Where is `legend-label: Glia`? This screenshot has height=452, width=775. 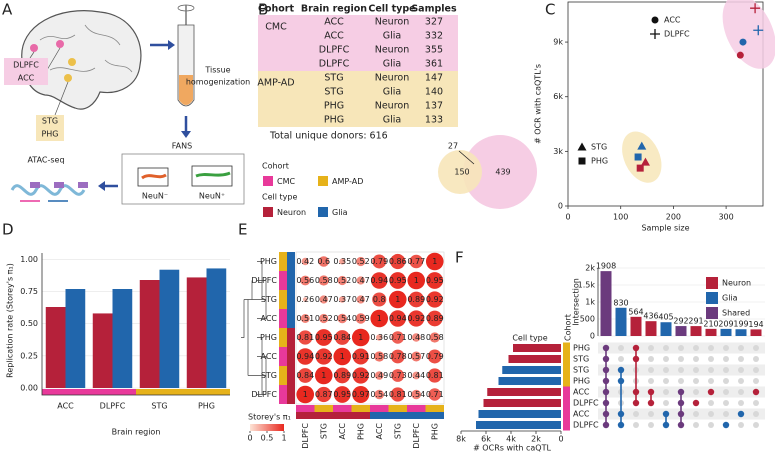 legend-label: Glia is located at coordinates (730, 298).